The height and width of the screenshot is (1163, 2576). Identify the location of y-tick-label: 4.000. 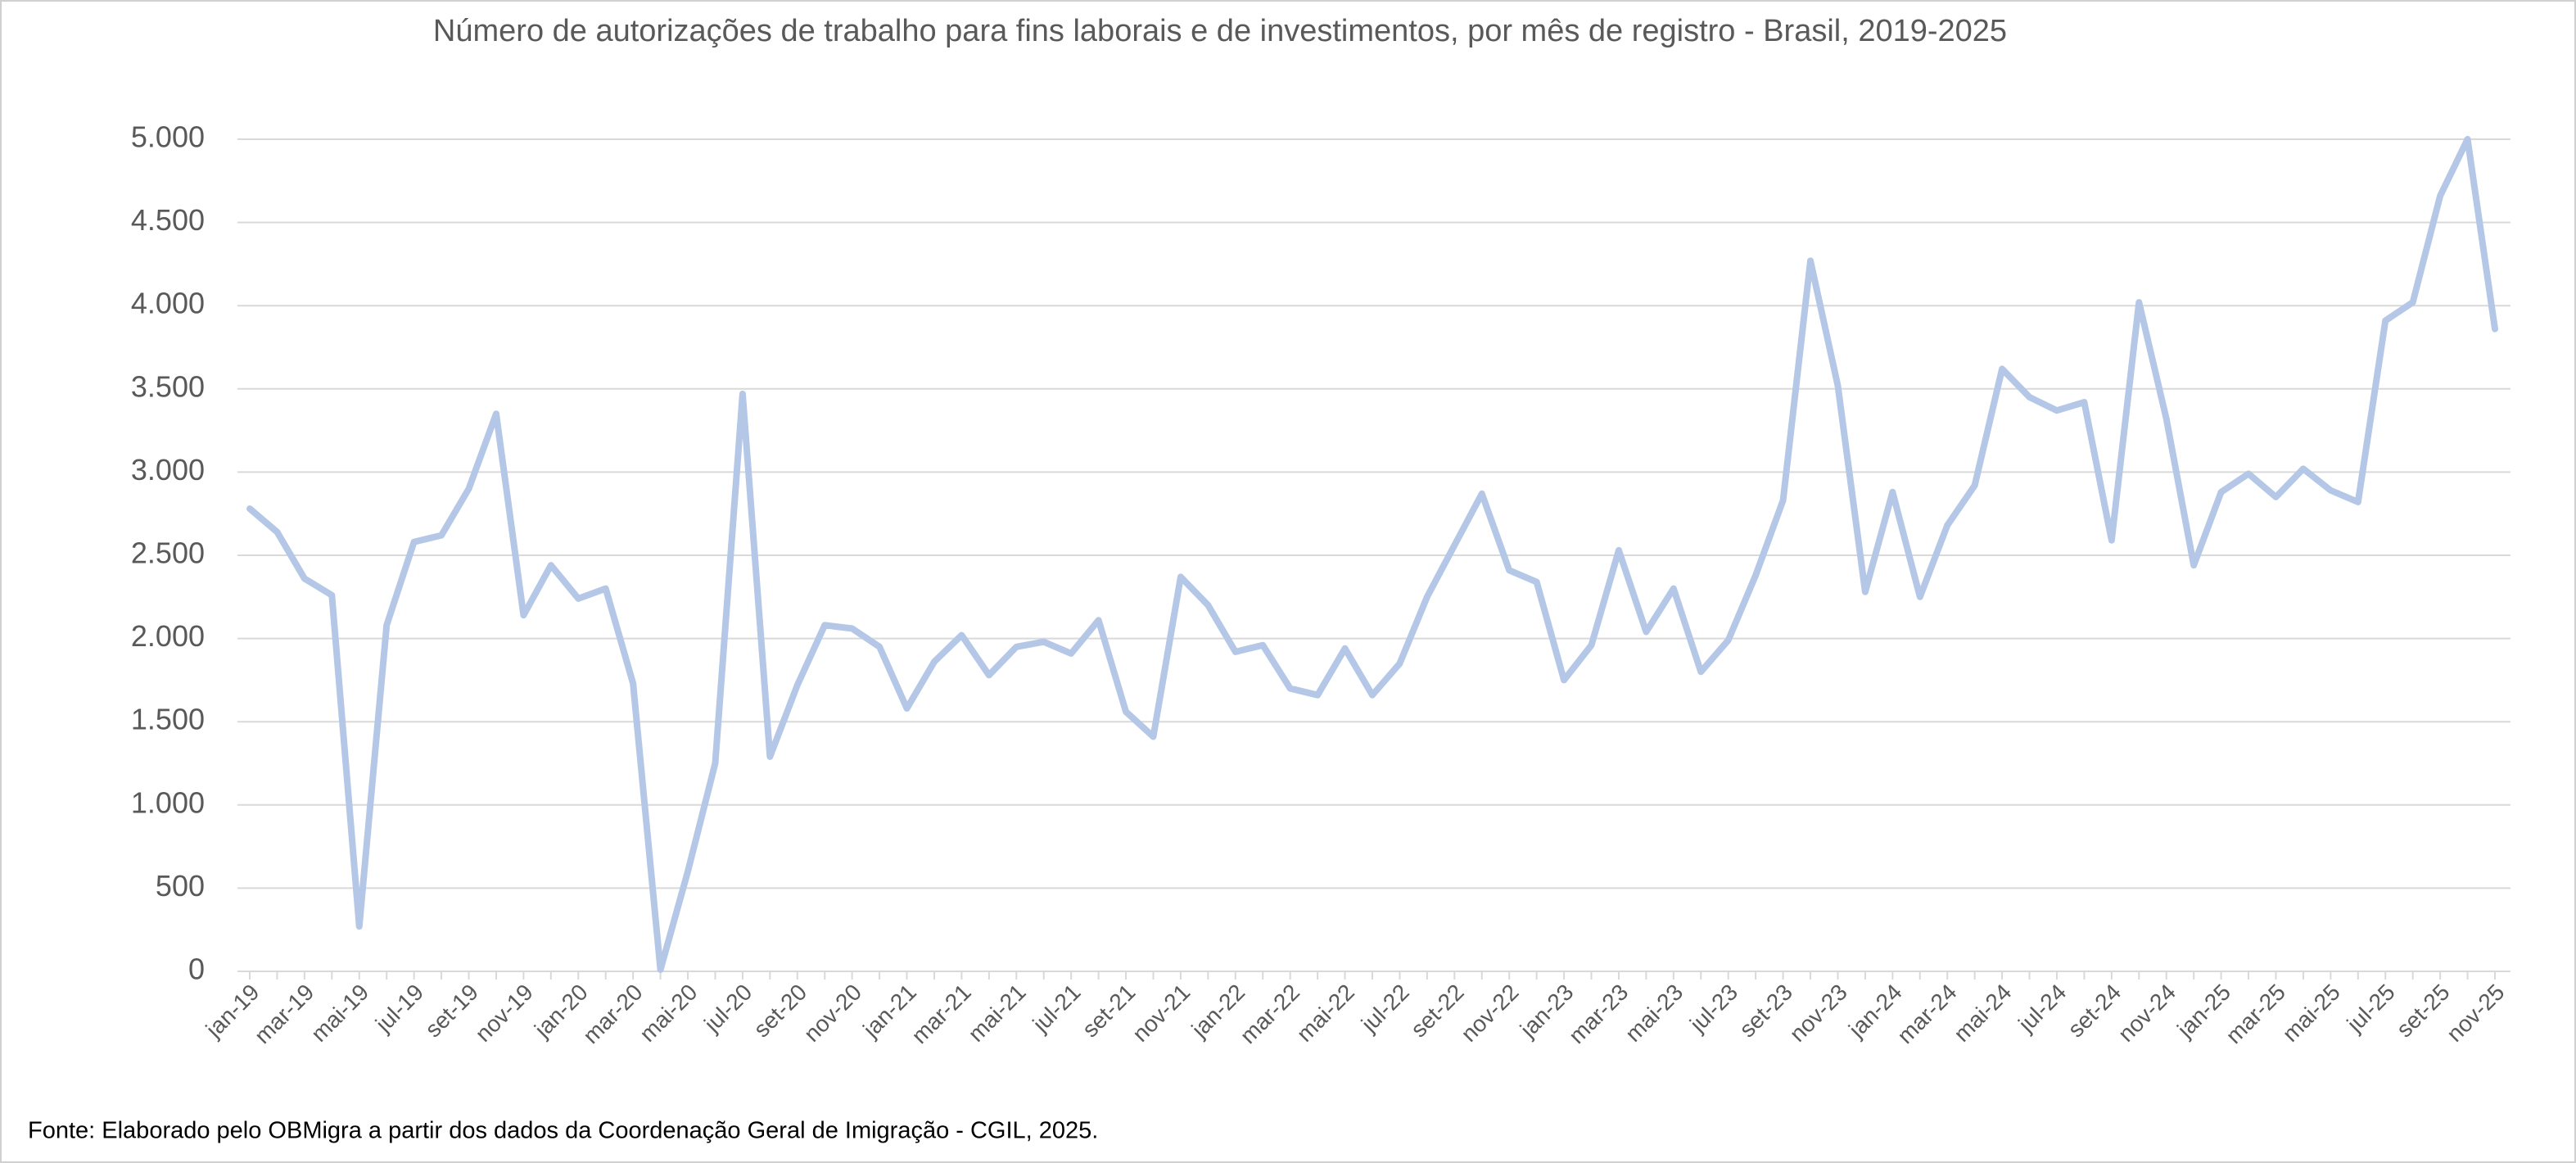
(168, 303).